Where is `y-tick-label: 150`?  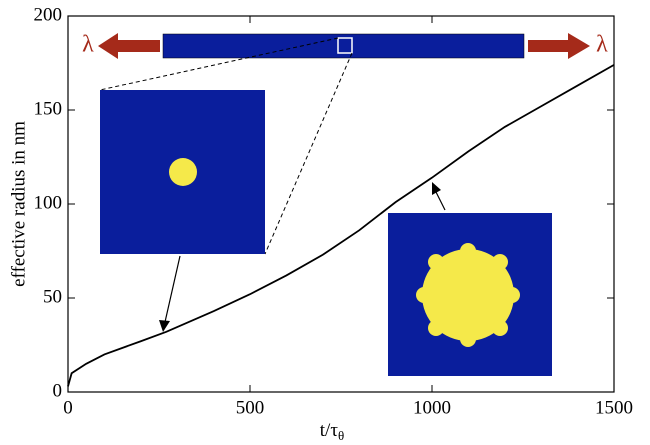 y-tick-label: 150 is located at coordinates (48, 108).